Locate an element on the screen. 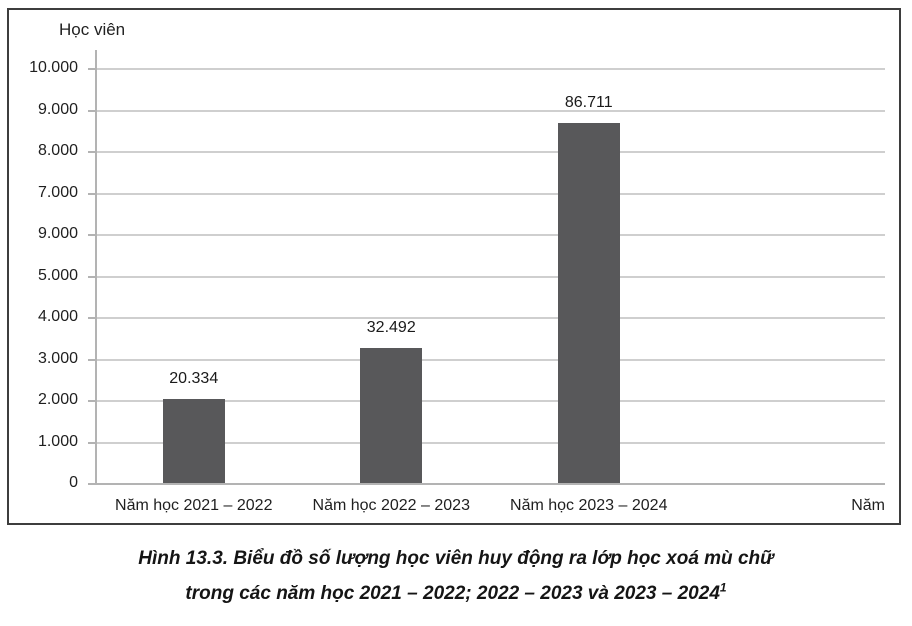 The height and width of the screenshot is (626, 912). y-tick-label: 7.000 is located at coordinates (57, 192).